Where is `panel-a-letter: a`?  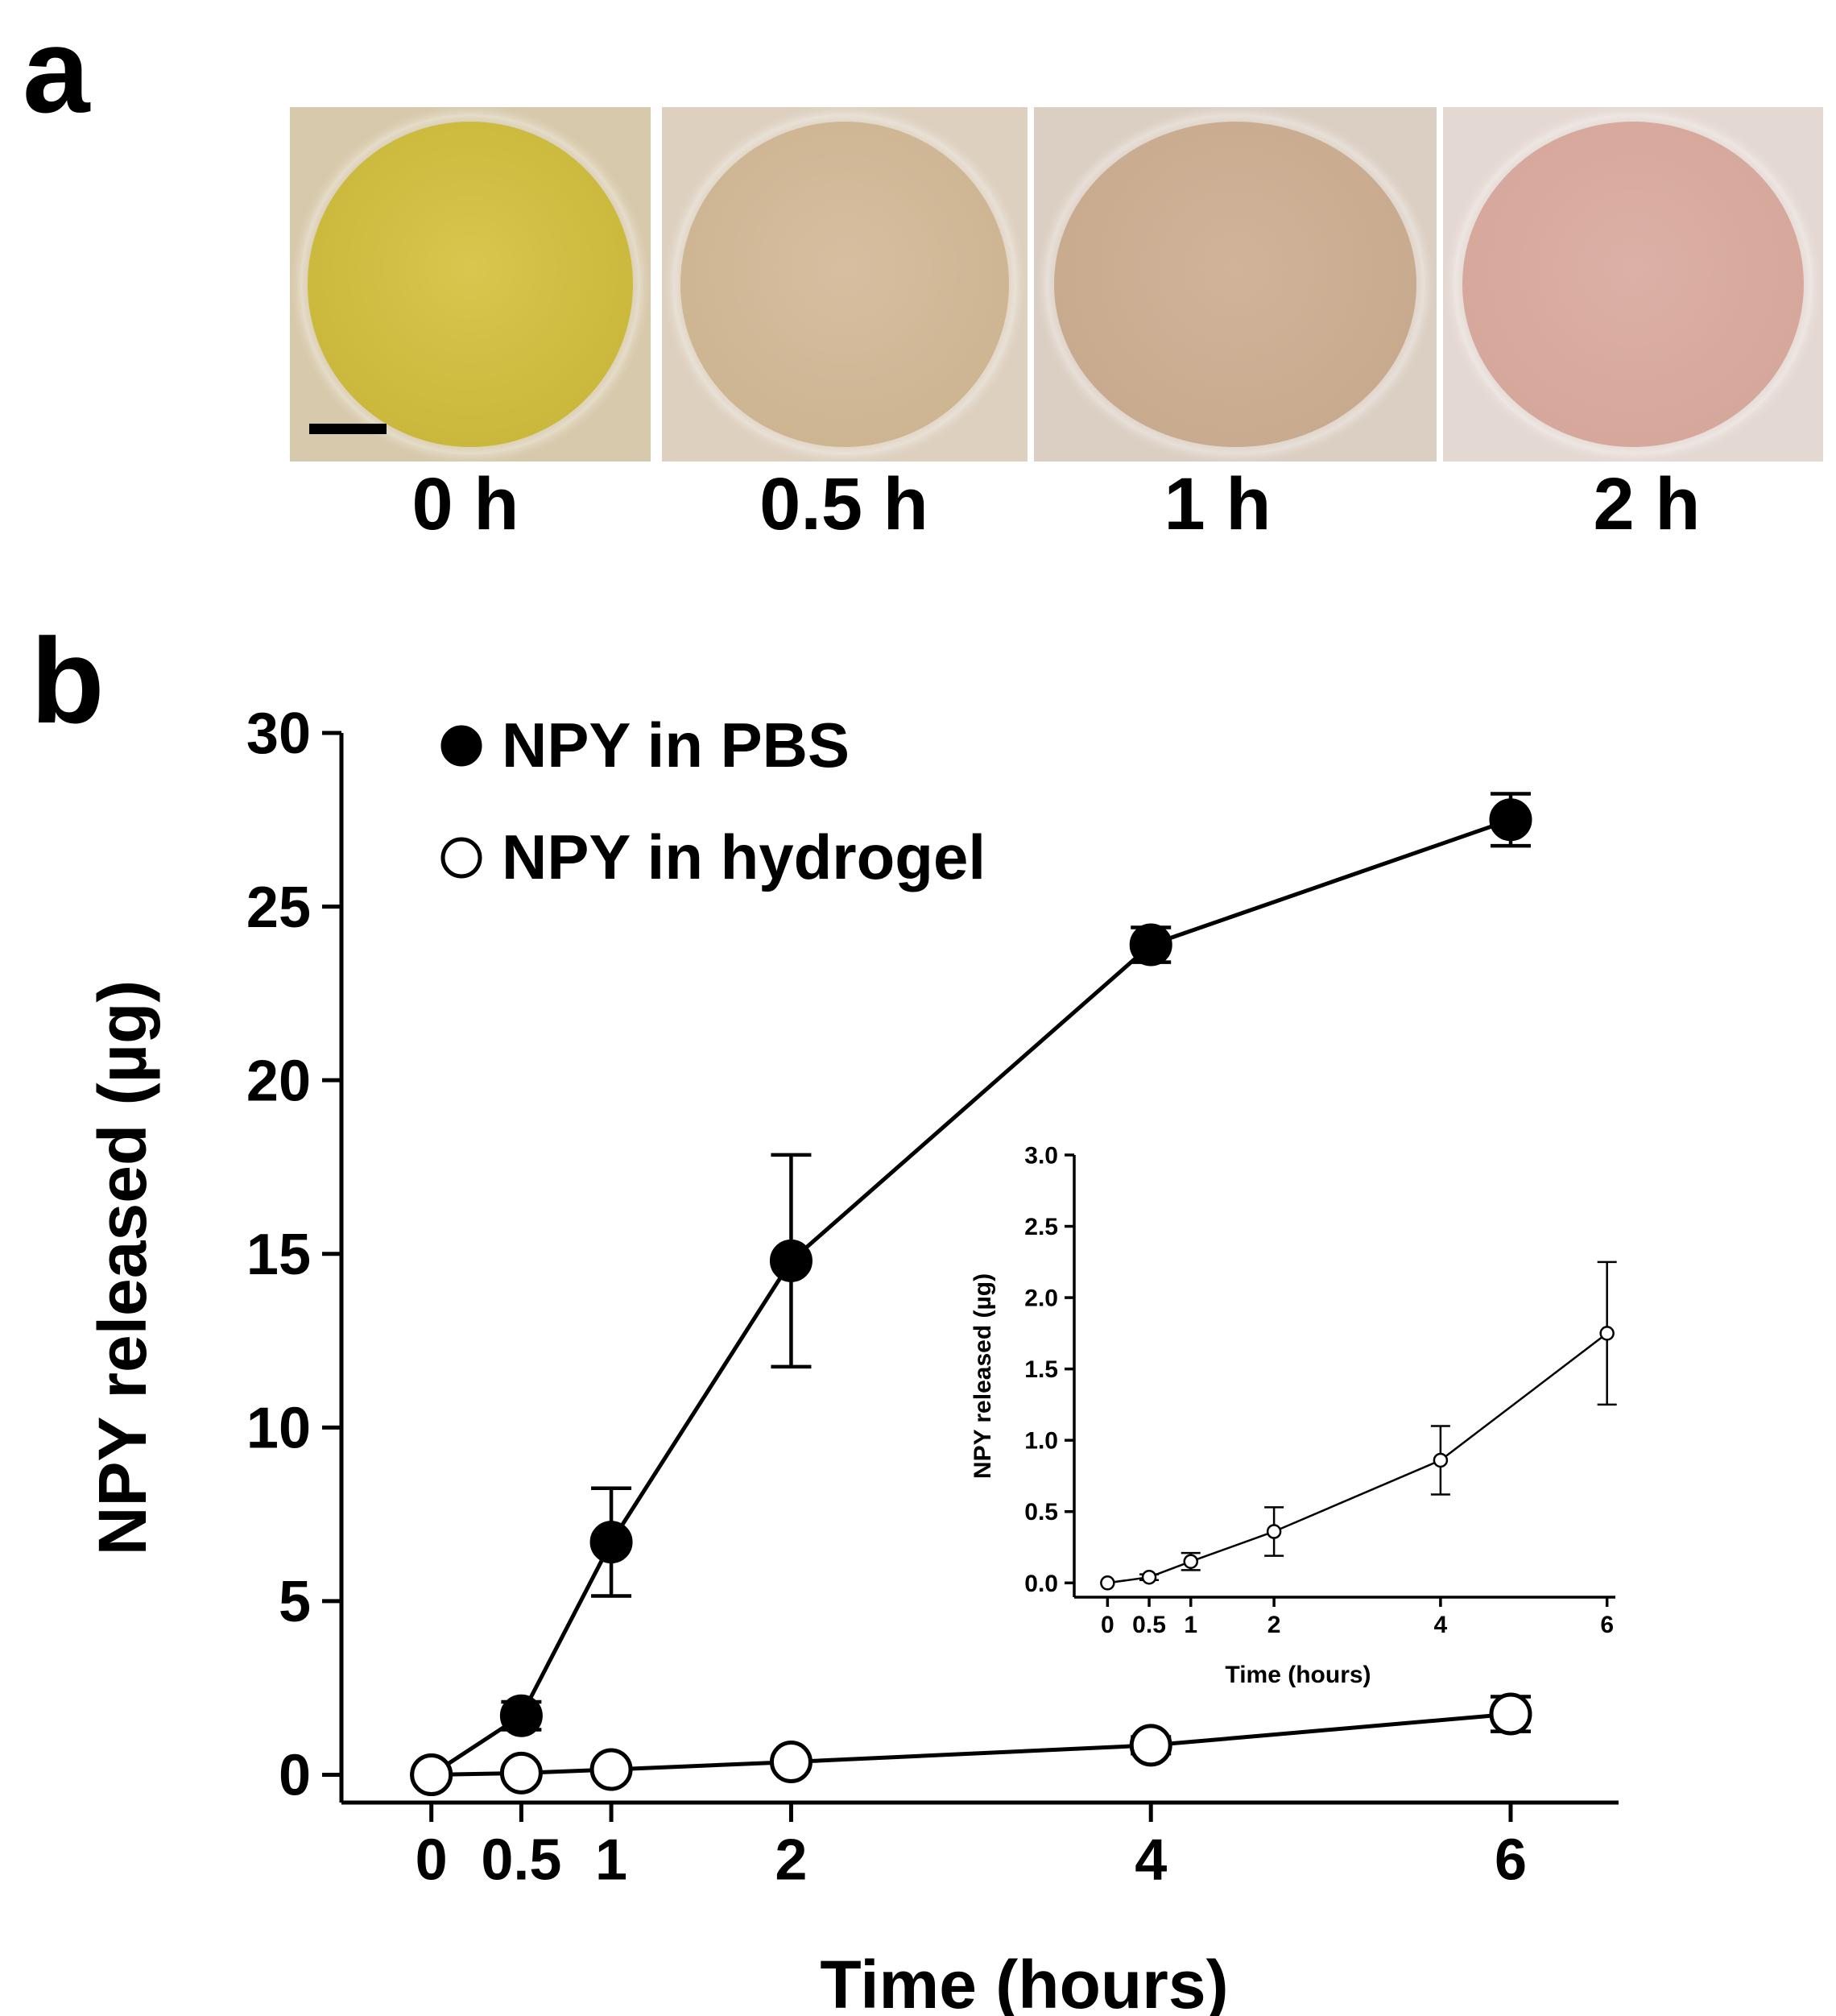
panel-a-letter: a is located at coordinates (56, 70).